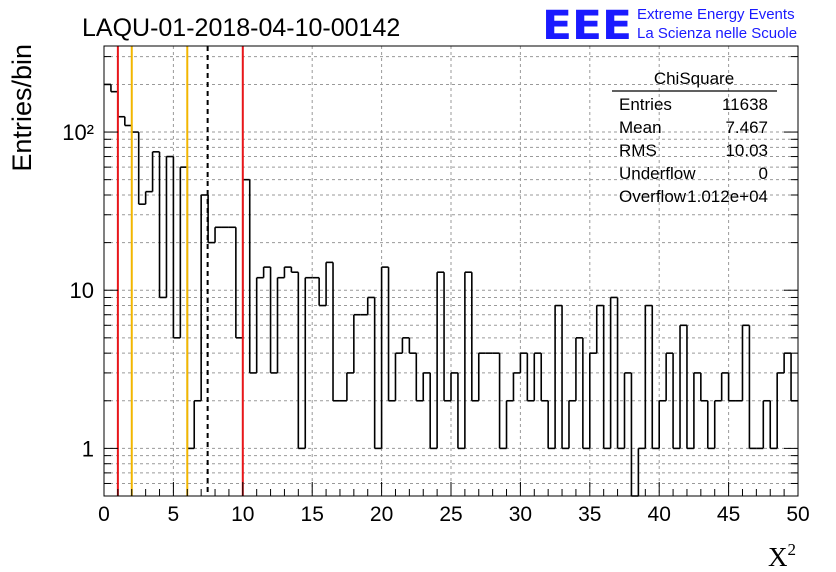  Describe the element at coordinates (657, 173) in the screenshot. I see `stats-underflow-label: Underflow` at that location.